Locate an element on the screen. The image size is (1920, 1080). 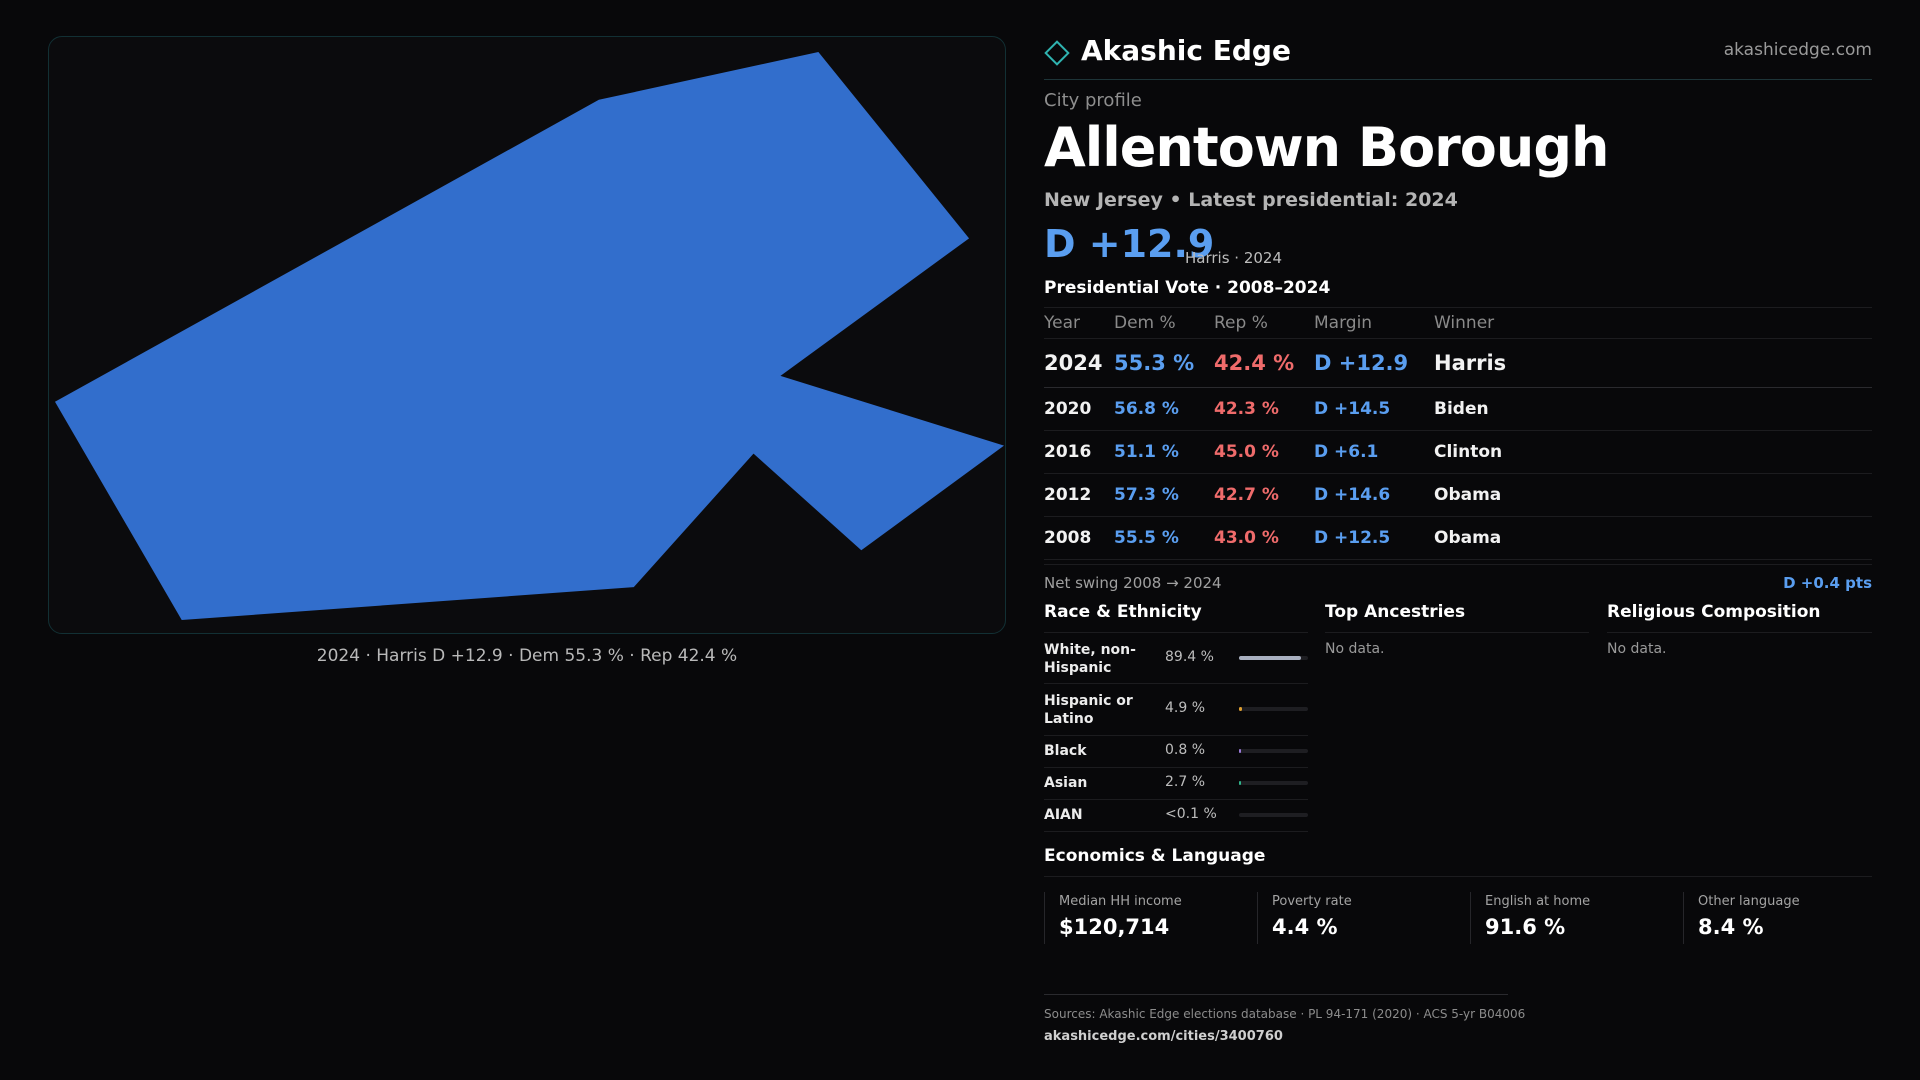
column-header-year: Year is located at coordinates (1062, 323).